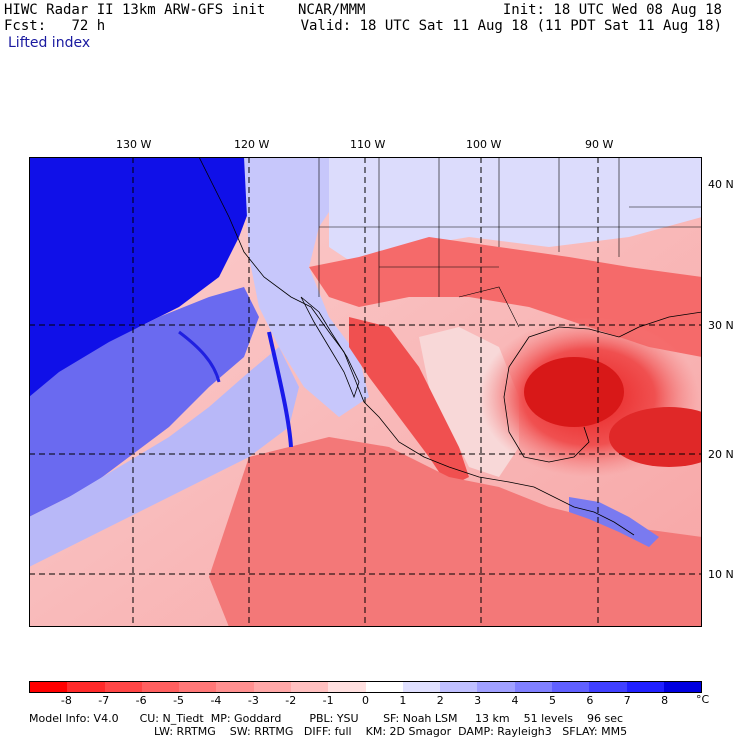 The image size is (740, 740). Describe the element at coordinates (408, 731) in the screenshot. I see `info-km: KM: 2D Smagor` at that location.